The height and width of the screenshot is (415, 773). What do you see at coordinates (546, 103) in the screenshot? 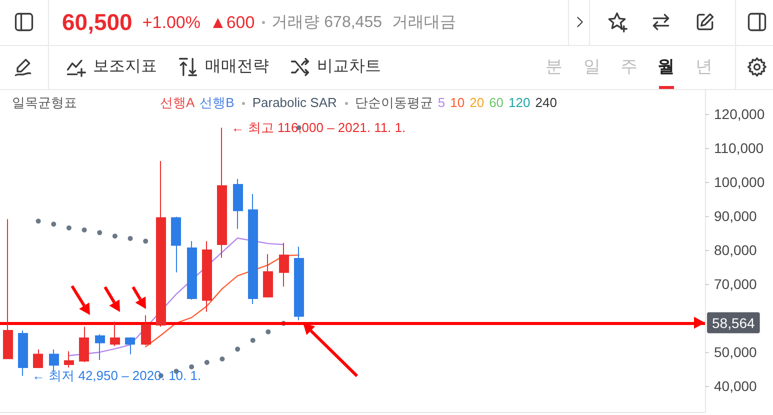
I see `legend-label: 240` at bounding box center [546, 103].